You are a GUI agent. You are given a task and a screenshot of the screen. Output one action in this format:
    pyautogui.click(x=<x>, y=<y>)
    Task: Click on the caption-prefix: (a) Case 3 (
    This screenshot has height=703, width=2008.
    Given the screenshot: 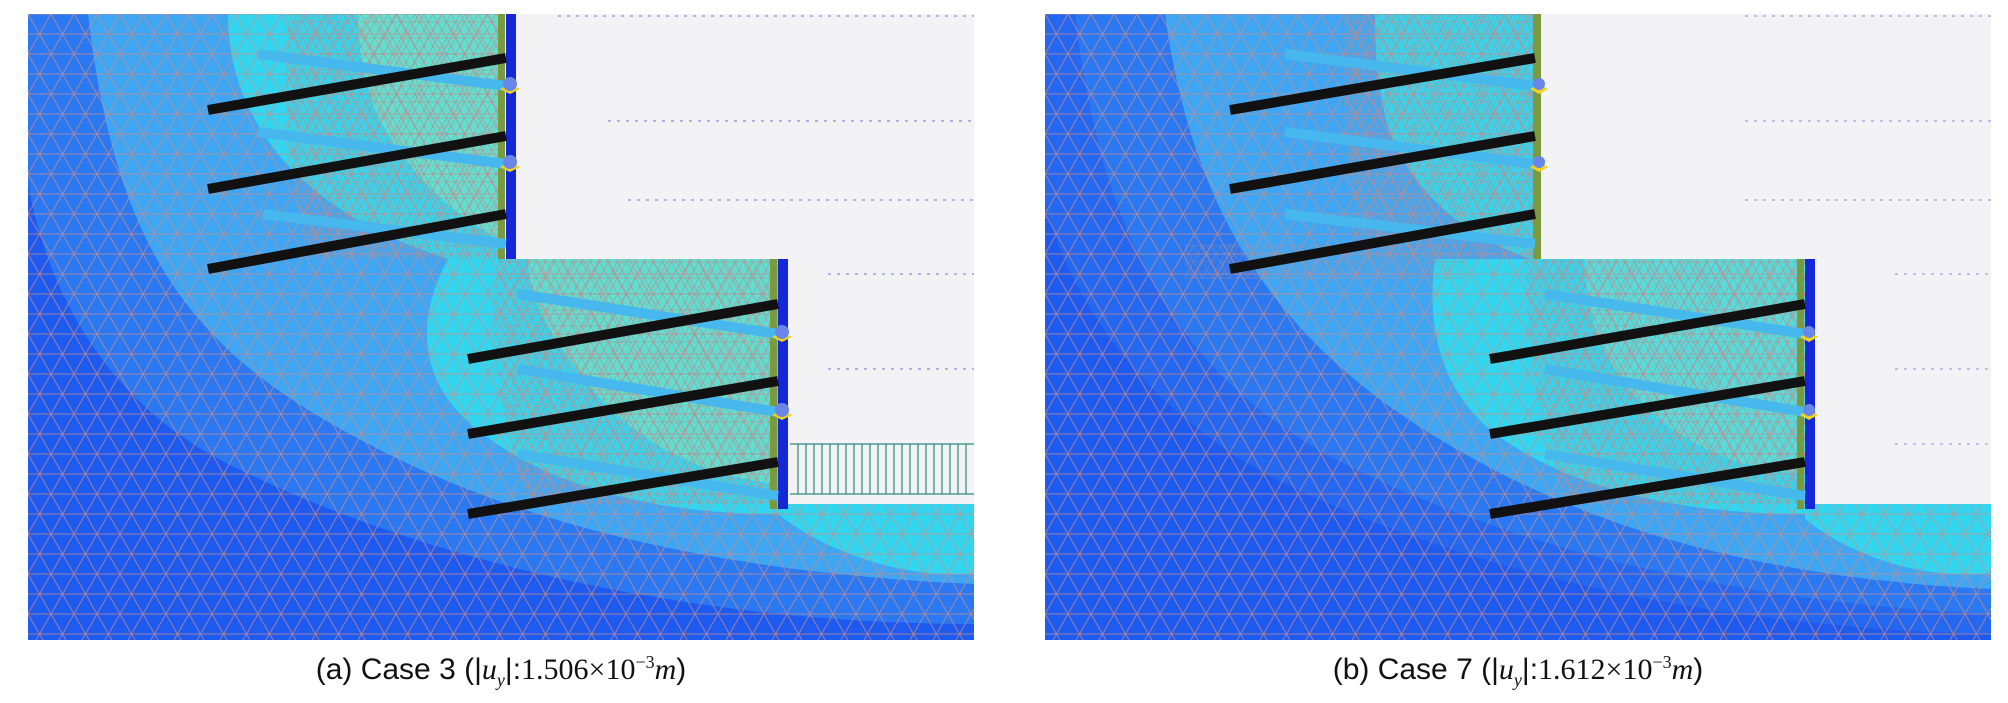 What is the action you would take?
    pyautogui.click(x=395, y=669)
    